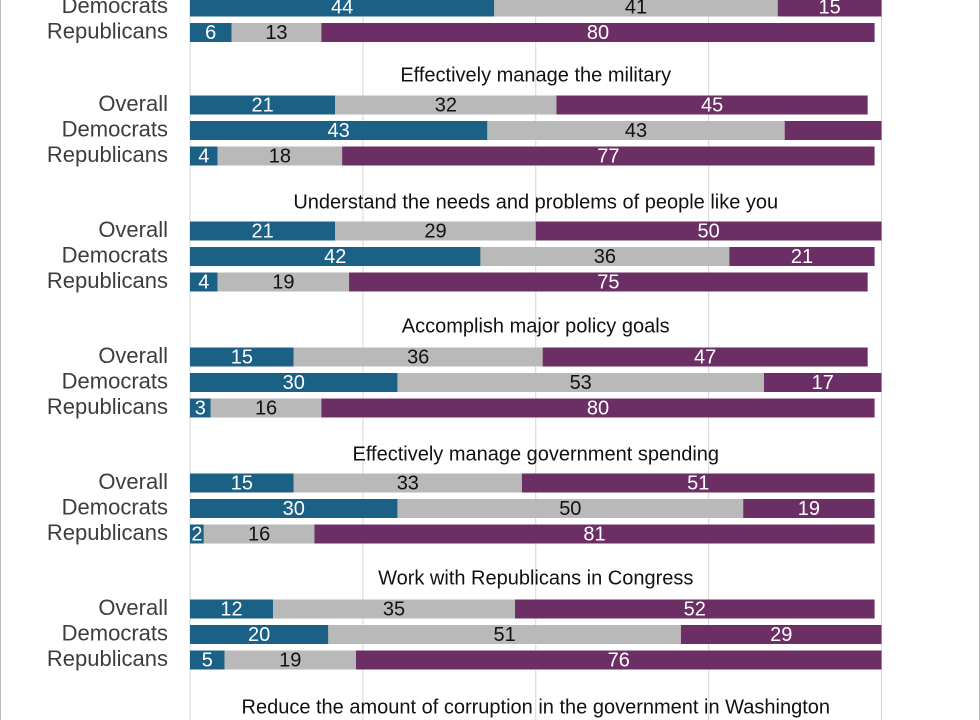 This screenshot has height=720, width=980. What do you see at coordinates (535, 454) in the screenshot?
I see `group-title: Effectively manage government spending` at bounding box center [535, 454].